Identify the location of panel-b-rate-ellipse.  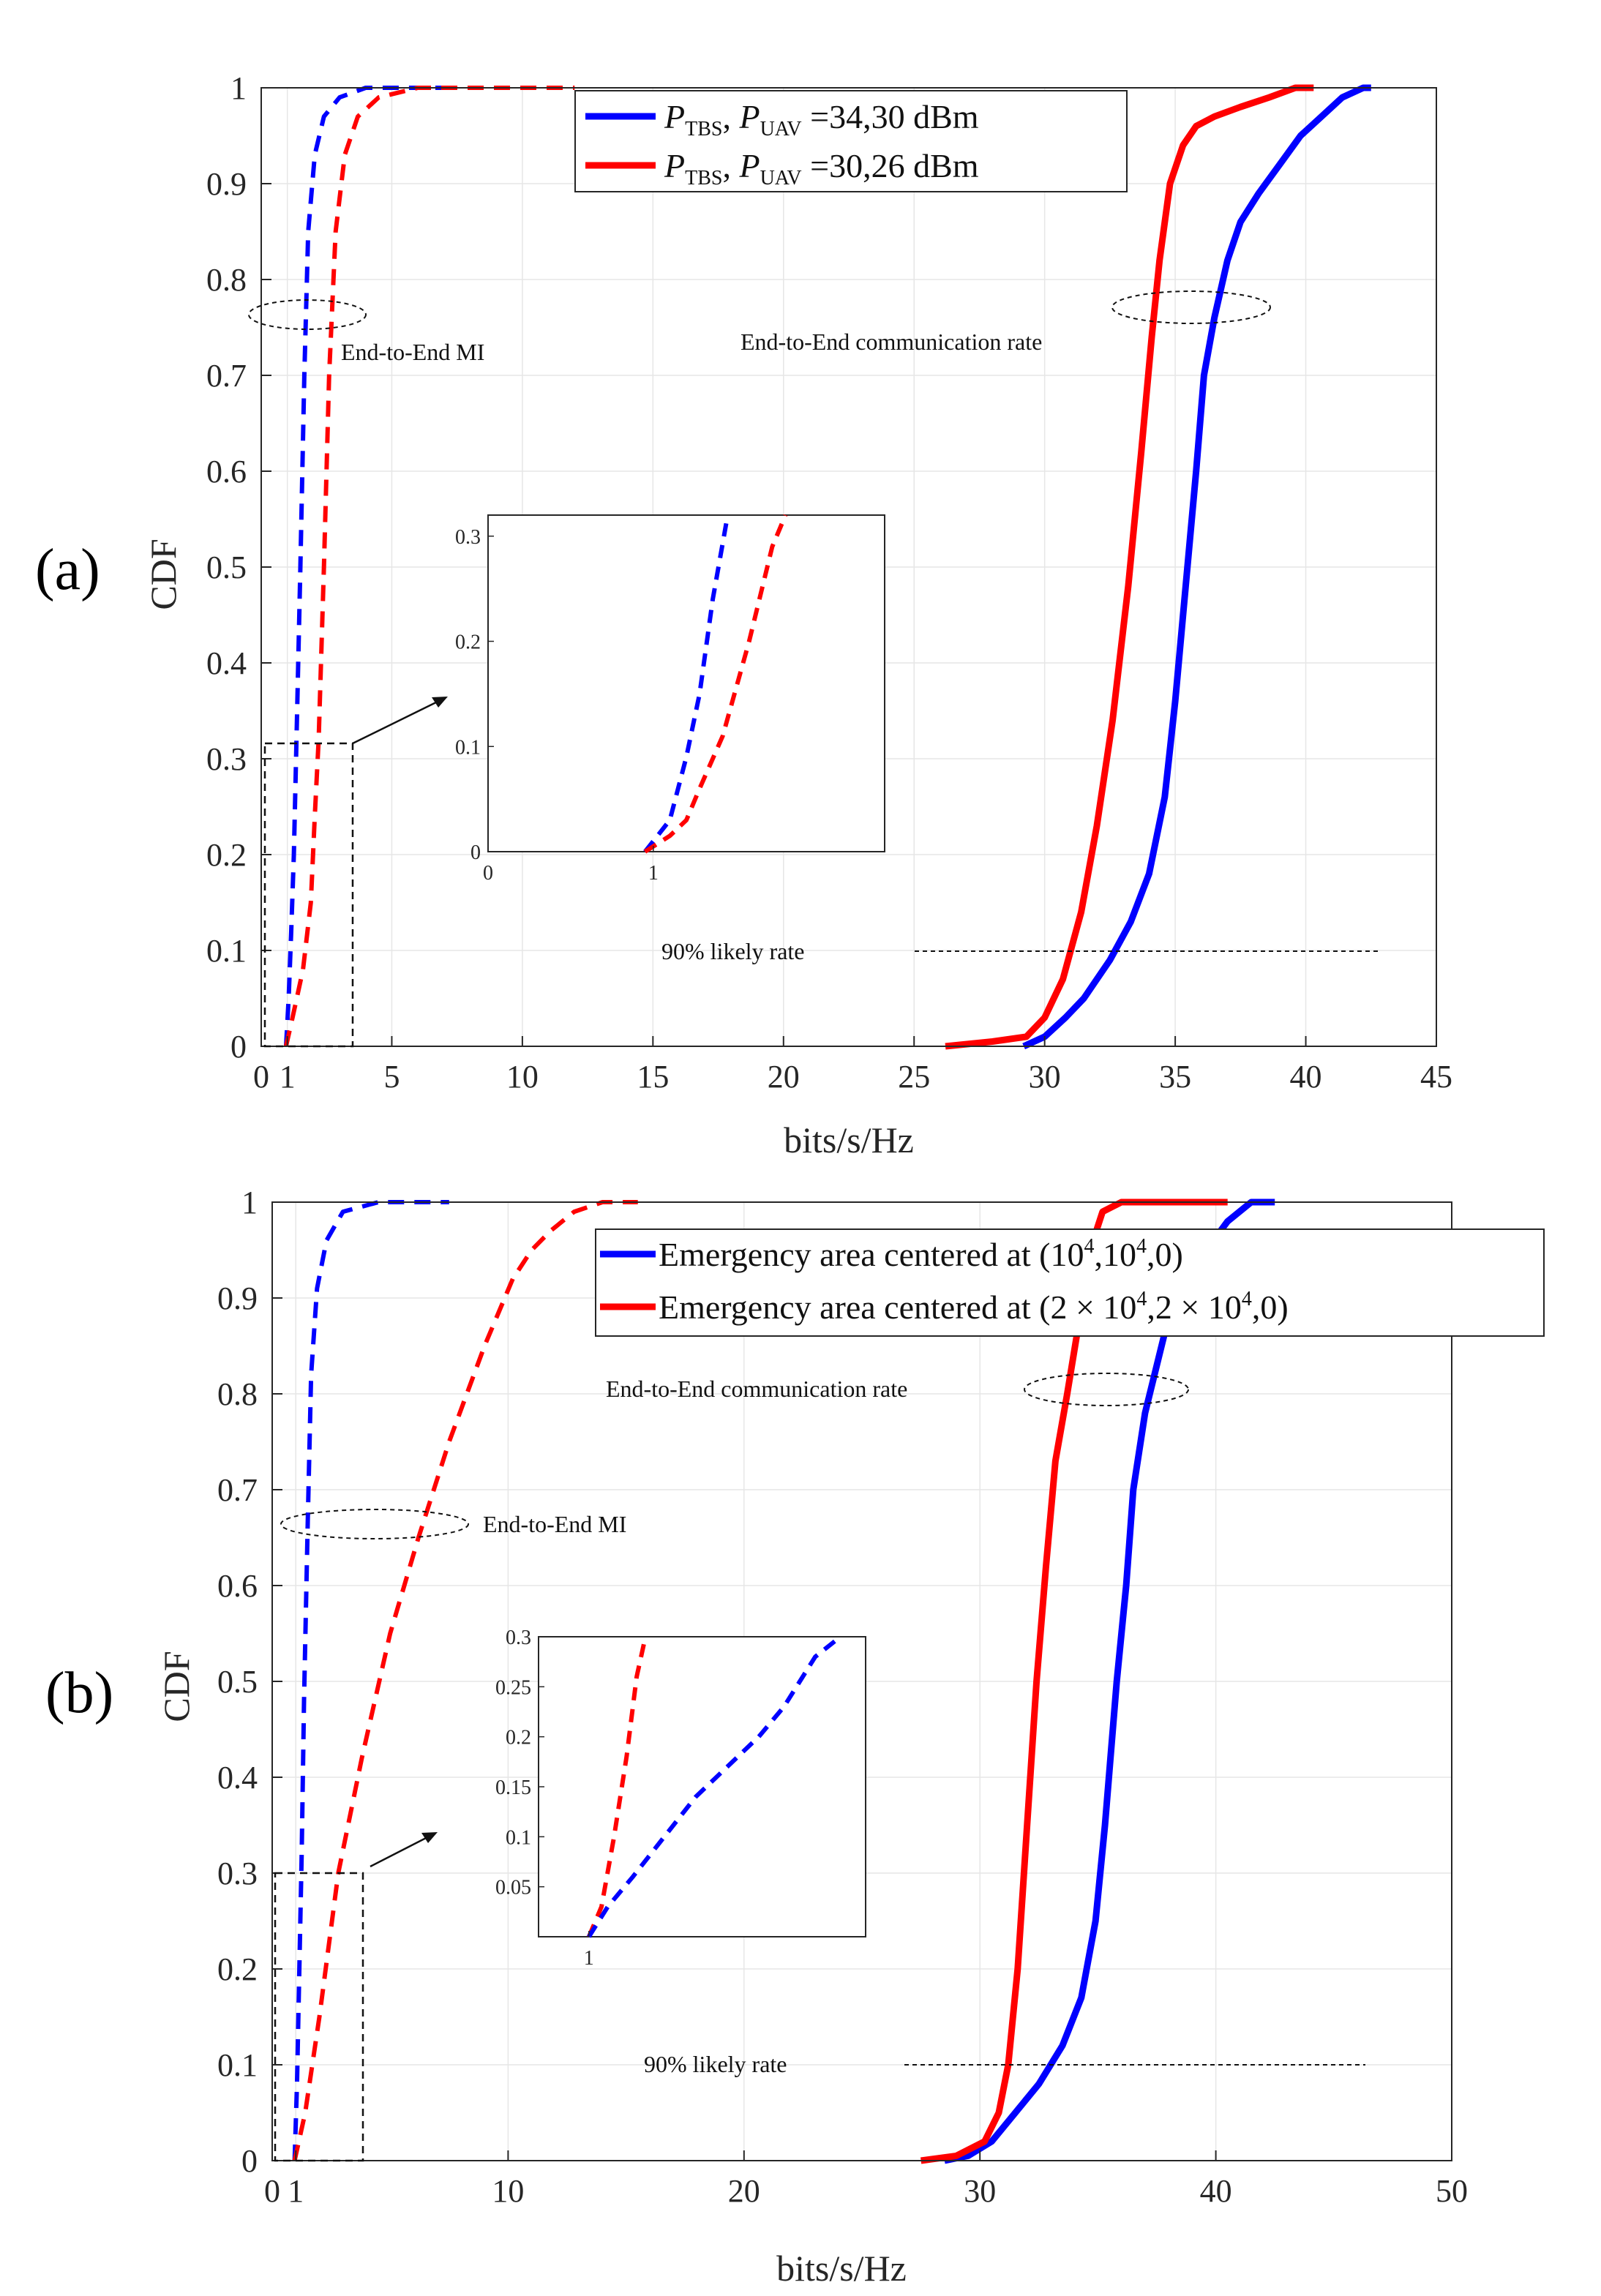
(1106, 1390).